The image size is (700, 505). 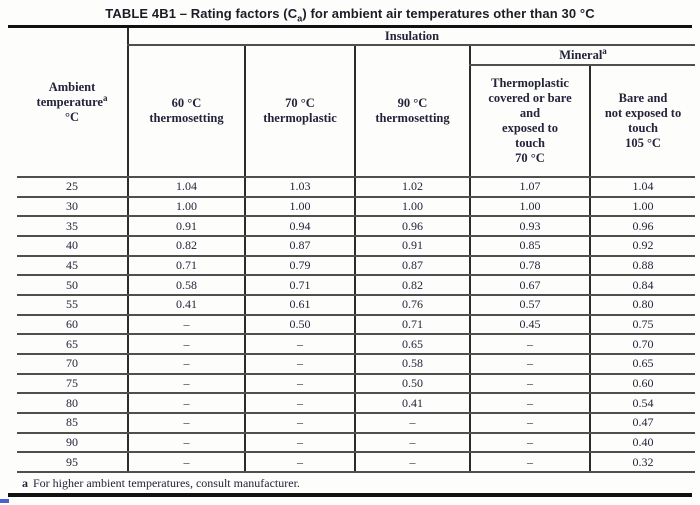 I want to click on col-header-70c-thermoplastic: 70 °C thermoplastic, so click(x=299, y=111).